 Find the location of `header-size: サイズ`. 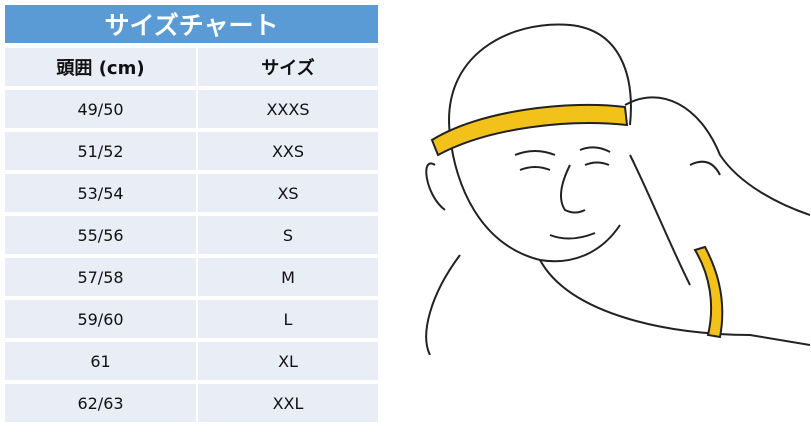

header-size: サイズ is located at coordinates (288, 67).